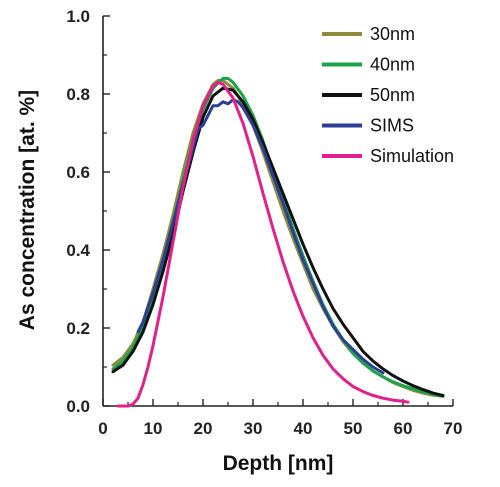 This screenshot has height=487, width=500. I want to click on y-tick-label: 0.0, so click(78, 406).